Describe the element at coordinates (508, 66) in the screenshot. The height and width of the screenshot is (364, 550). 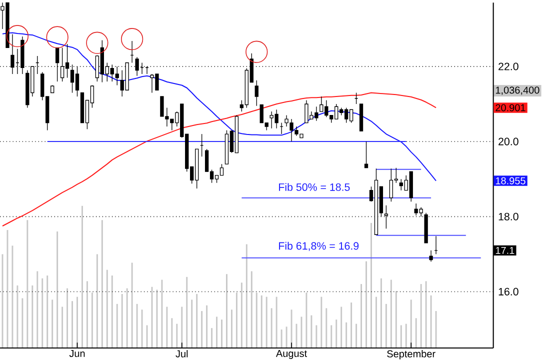
I see `y-tick-label: 22.0` at that location.